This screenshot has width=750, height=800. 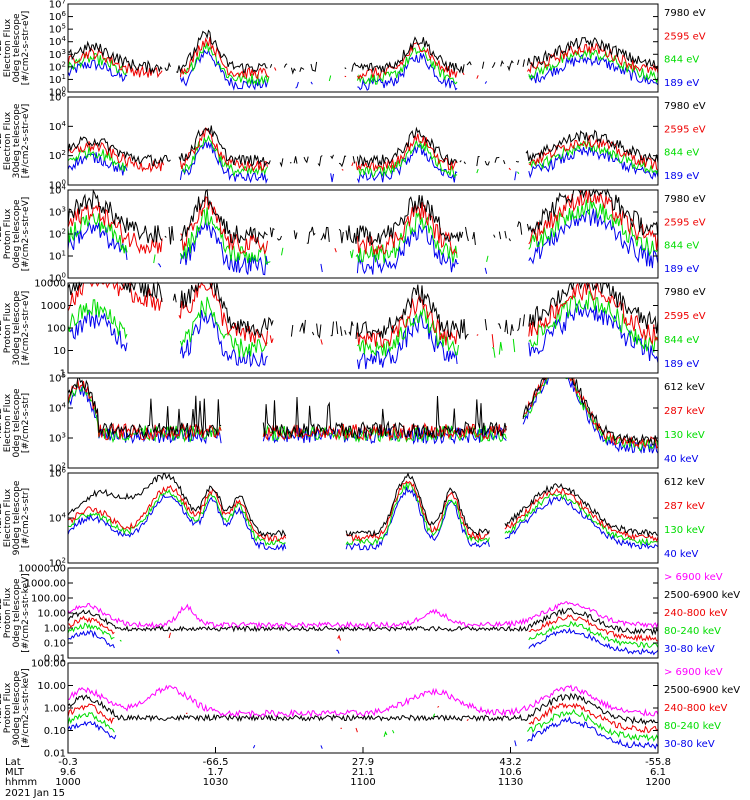 What do you see at coordinates (684, 435) in the screenshot?
I see `legend-entry: 130 keV` at bounding box center [684, 435].